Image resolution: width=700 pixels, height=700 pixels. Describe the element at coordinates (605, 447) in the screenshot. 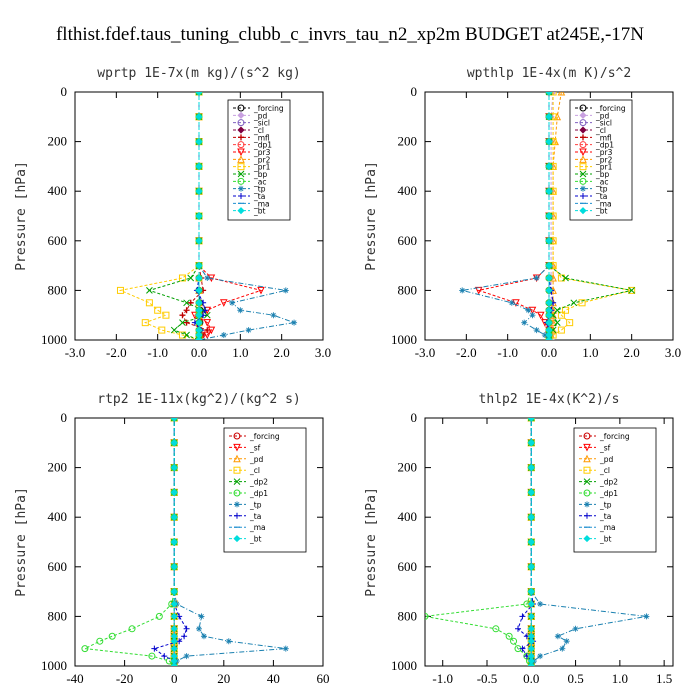

I see `legend-label-sf: _sf` at that location.